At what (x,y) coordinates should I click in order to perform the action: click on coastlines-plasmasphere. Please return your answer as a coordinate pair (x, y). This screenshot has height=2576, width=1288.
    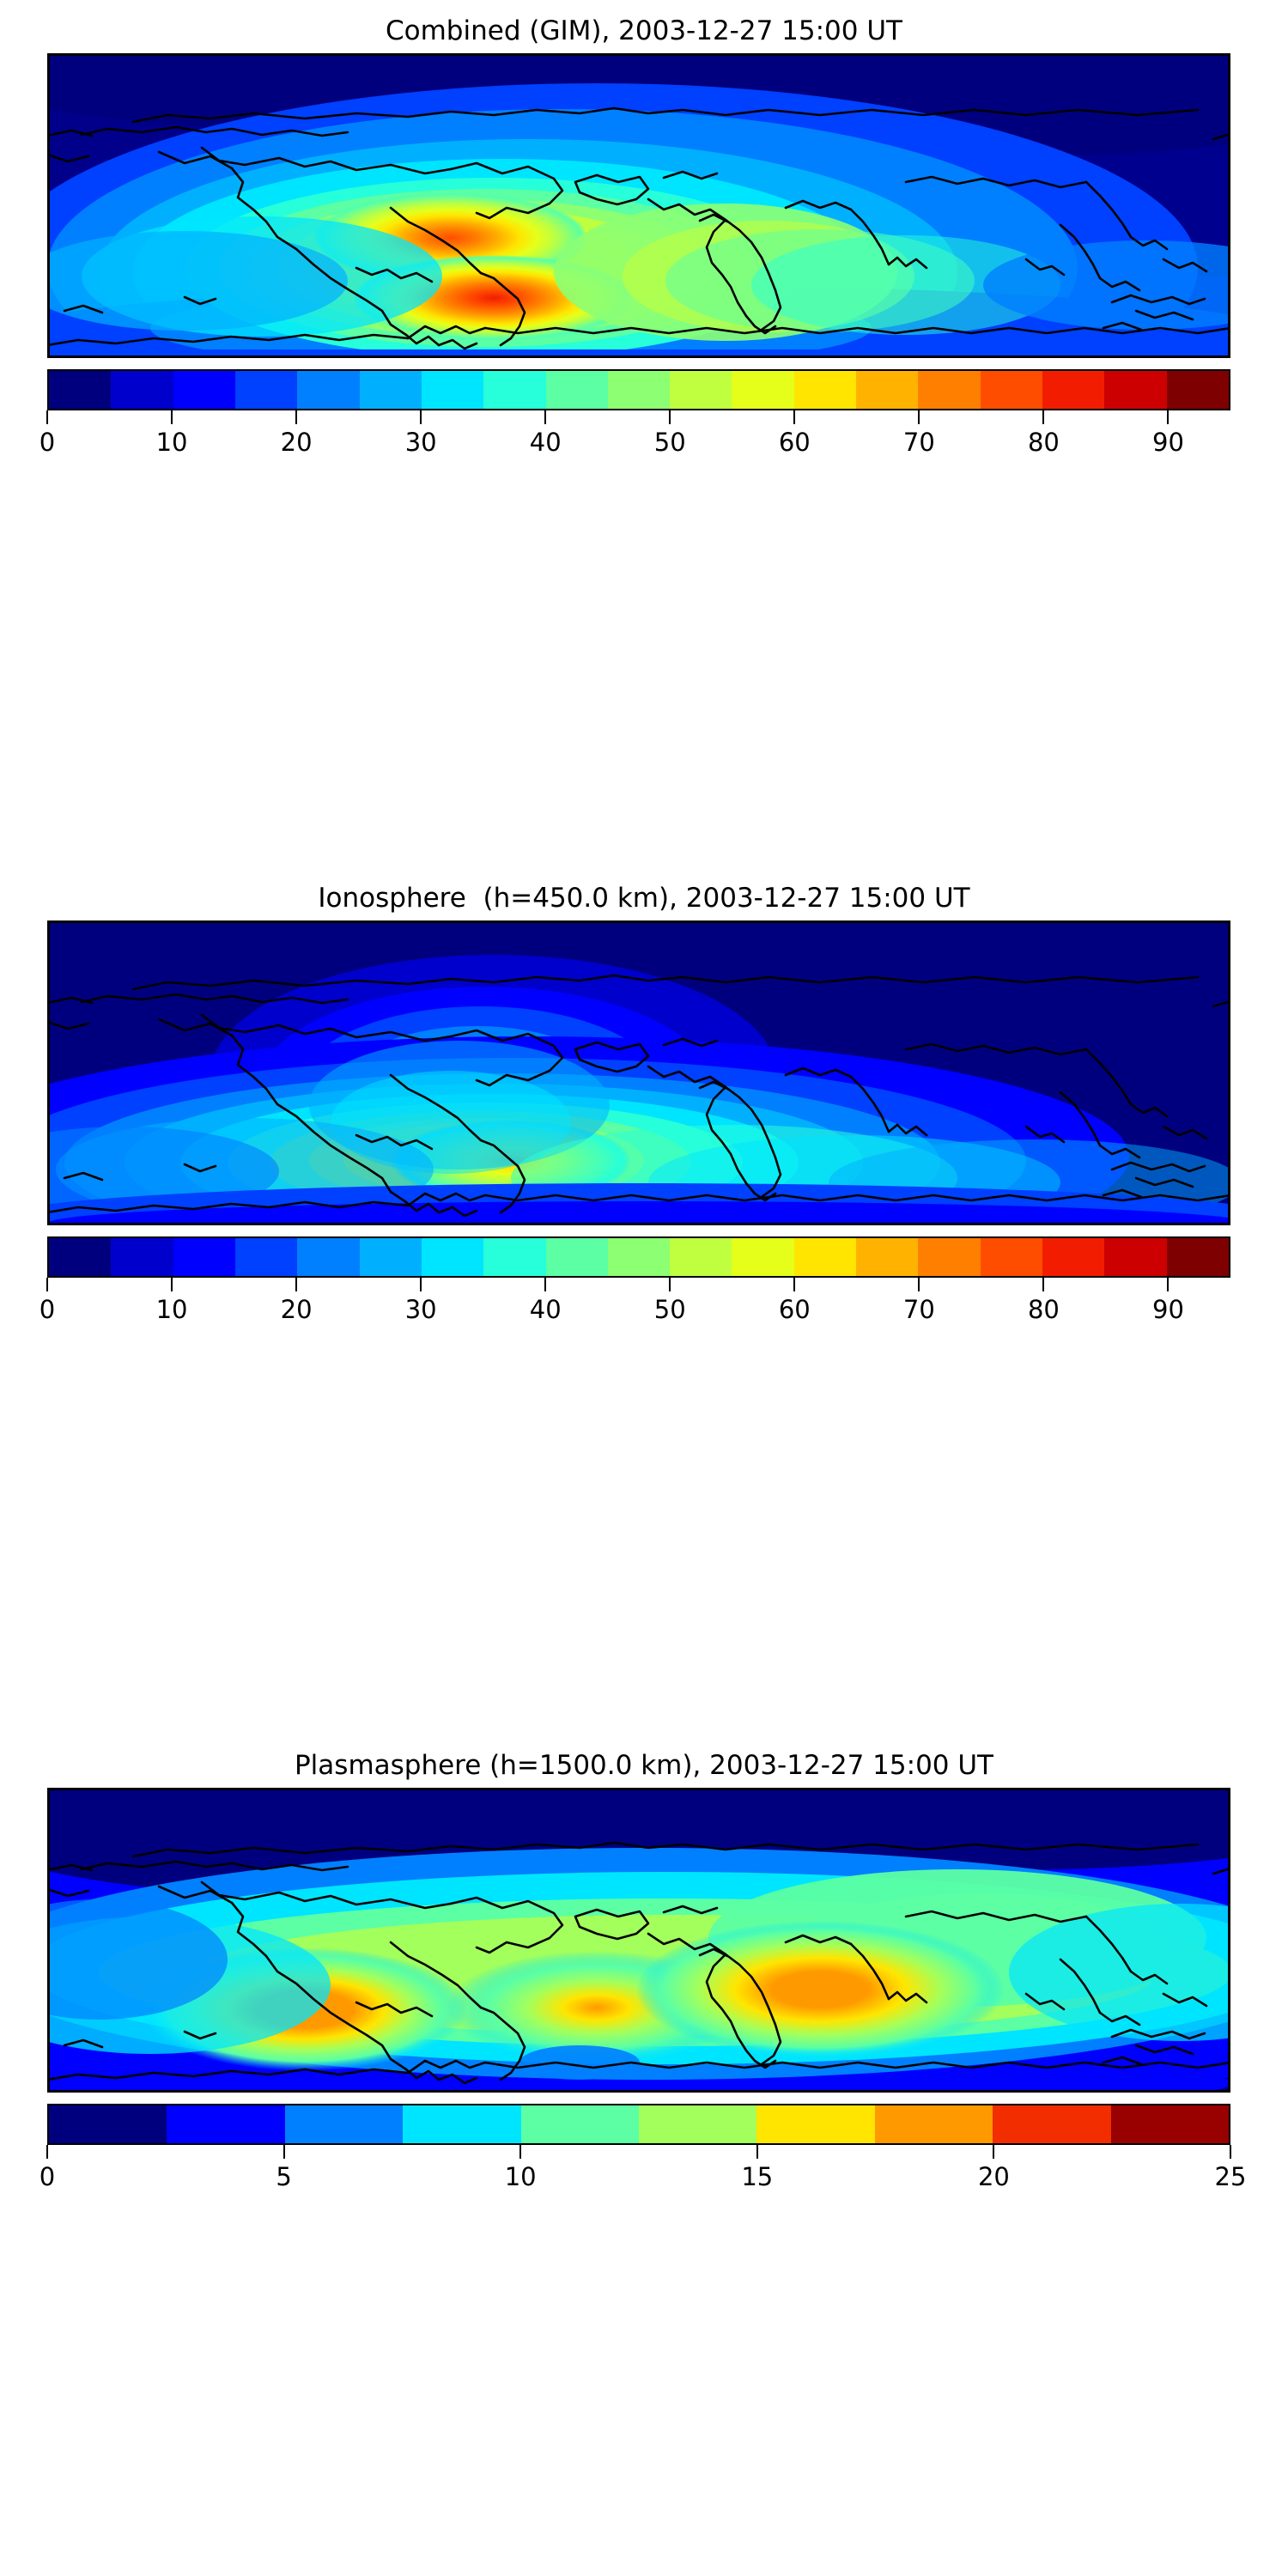
    Looking at the image, I should click on (638, 1963).